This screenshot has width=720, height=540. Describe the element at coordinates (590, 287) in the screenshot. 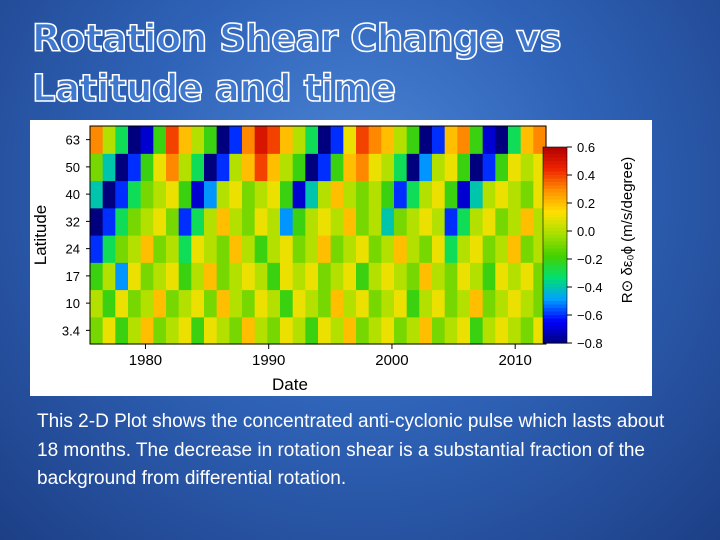

I see `colorbar-tick-label: −0.4` at that location.